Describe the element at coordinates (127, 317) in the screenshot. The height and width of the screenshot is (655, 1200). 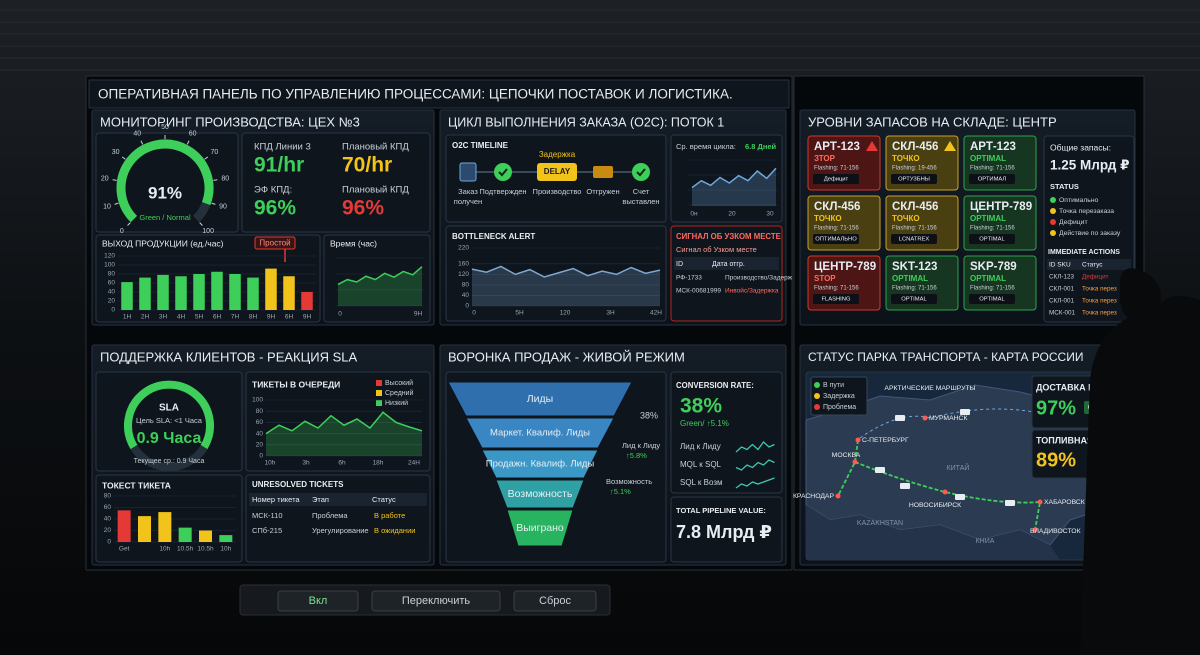
I see `x-tick-label: 1H` at that location.